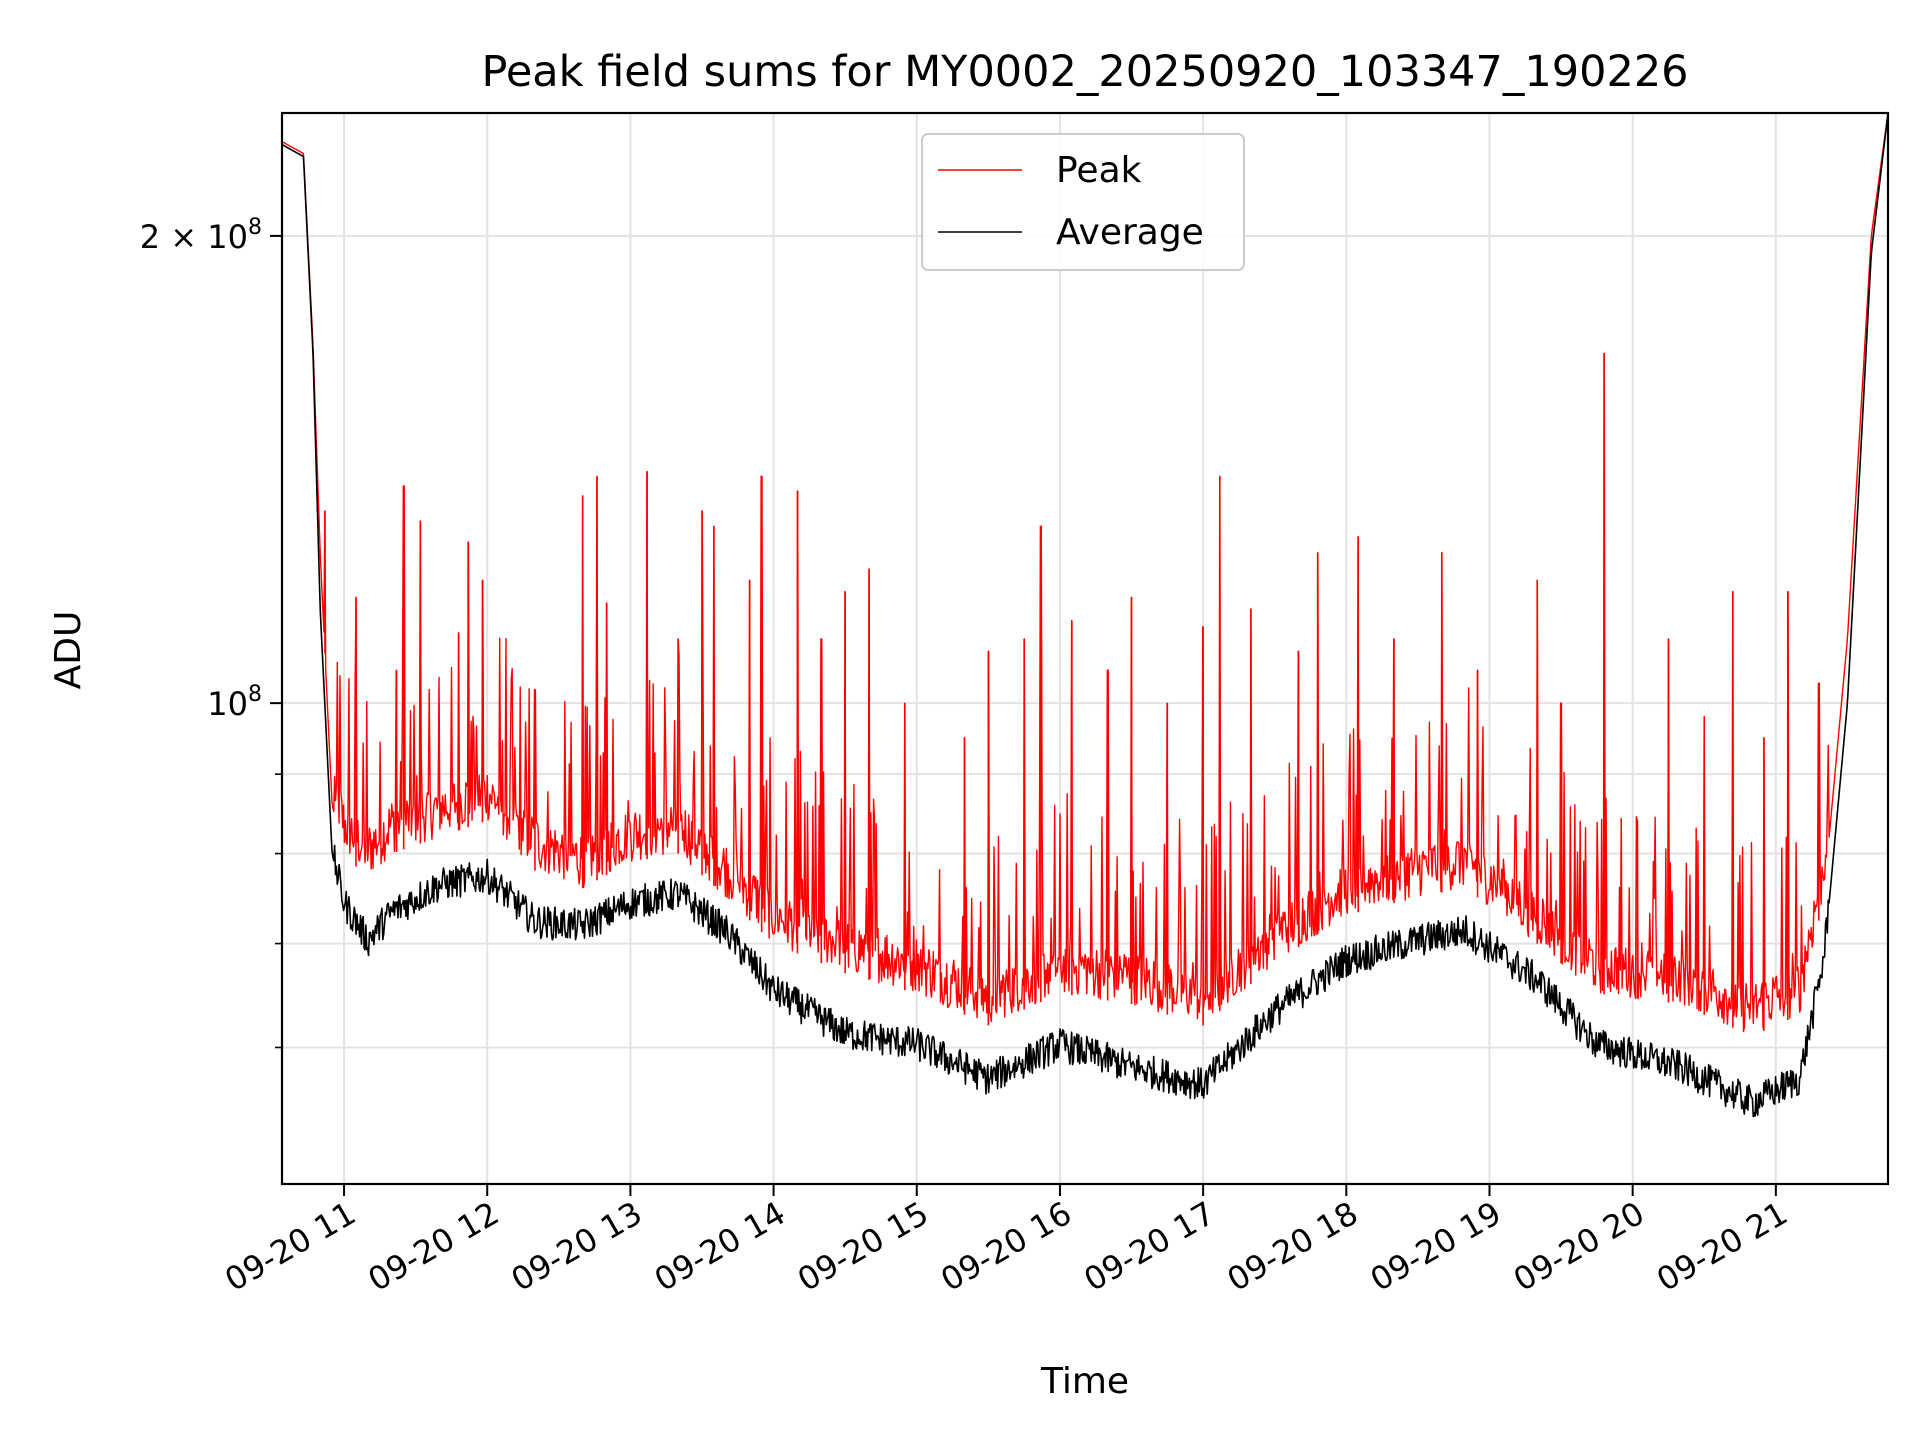 Image resolution: width=1920 pixels, height=1440 pixels. I want to click on y-tick-label: 108, so click(234, 702).